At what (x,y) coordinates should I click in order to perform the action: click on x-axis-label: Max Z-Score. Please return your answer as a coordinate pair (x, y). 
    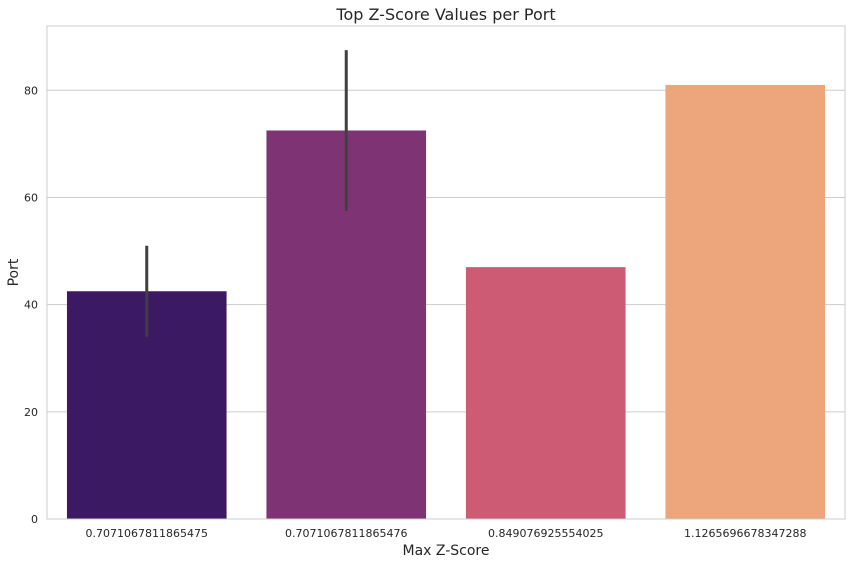
    Looking at the image, I should click on (445, 551).